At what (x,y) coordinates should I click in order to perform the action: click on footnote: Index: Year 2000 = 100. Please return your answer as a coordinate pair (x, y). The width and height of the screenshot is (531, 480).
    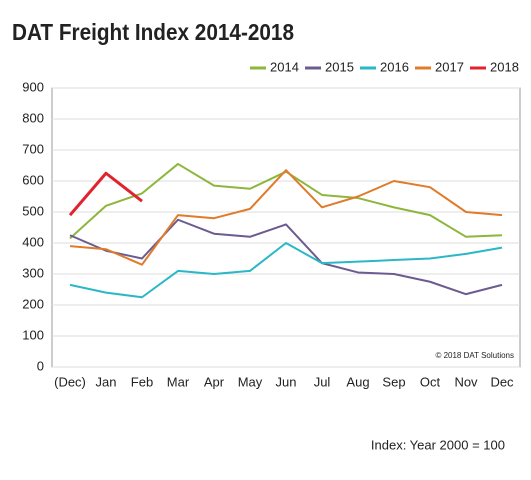
    Looking at the image, I should click on (438, 444).